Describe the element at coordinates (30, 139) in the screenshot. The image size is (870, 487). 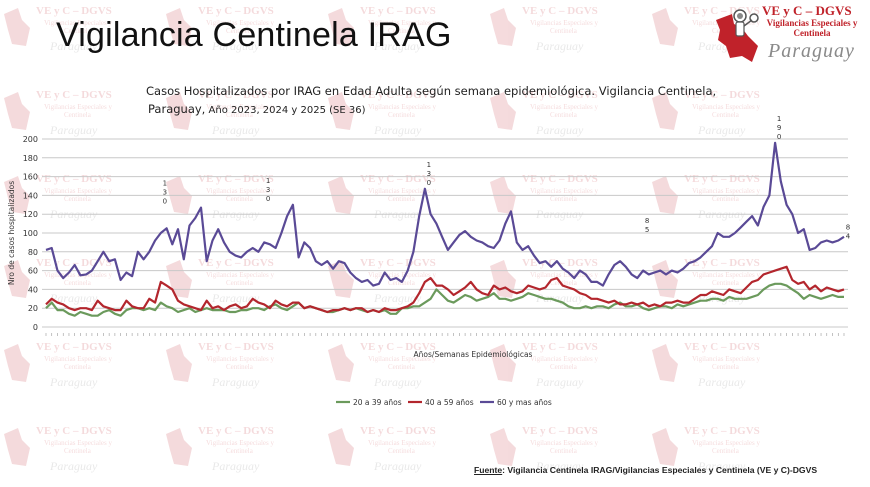
I see `y-tick-label: 200` at that location.